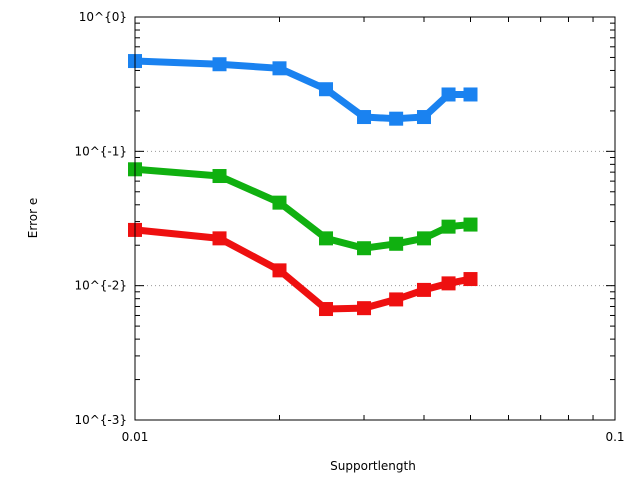 The image size is (640, 480). Describe the element at coordinates (135, 437) in the screenshot. I see `x-tick-label: 0.01` at that location.